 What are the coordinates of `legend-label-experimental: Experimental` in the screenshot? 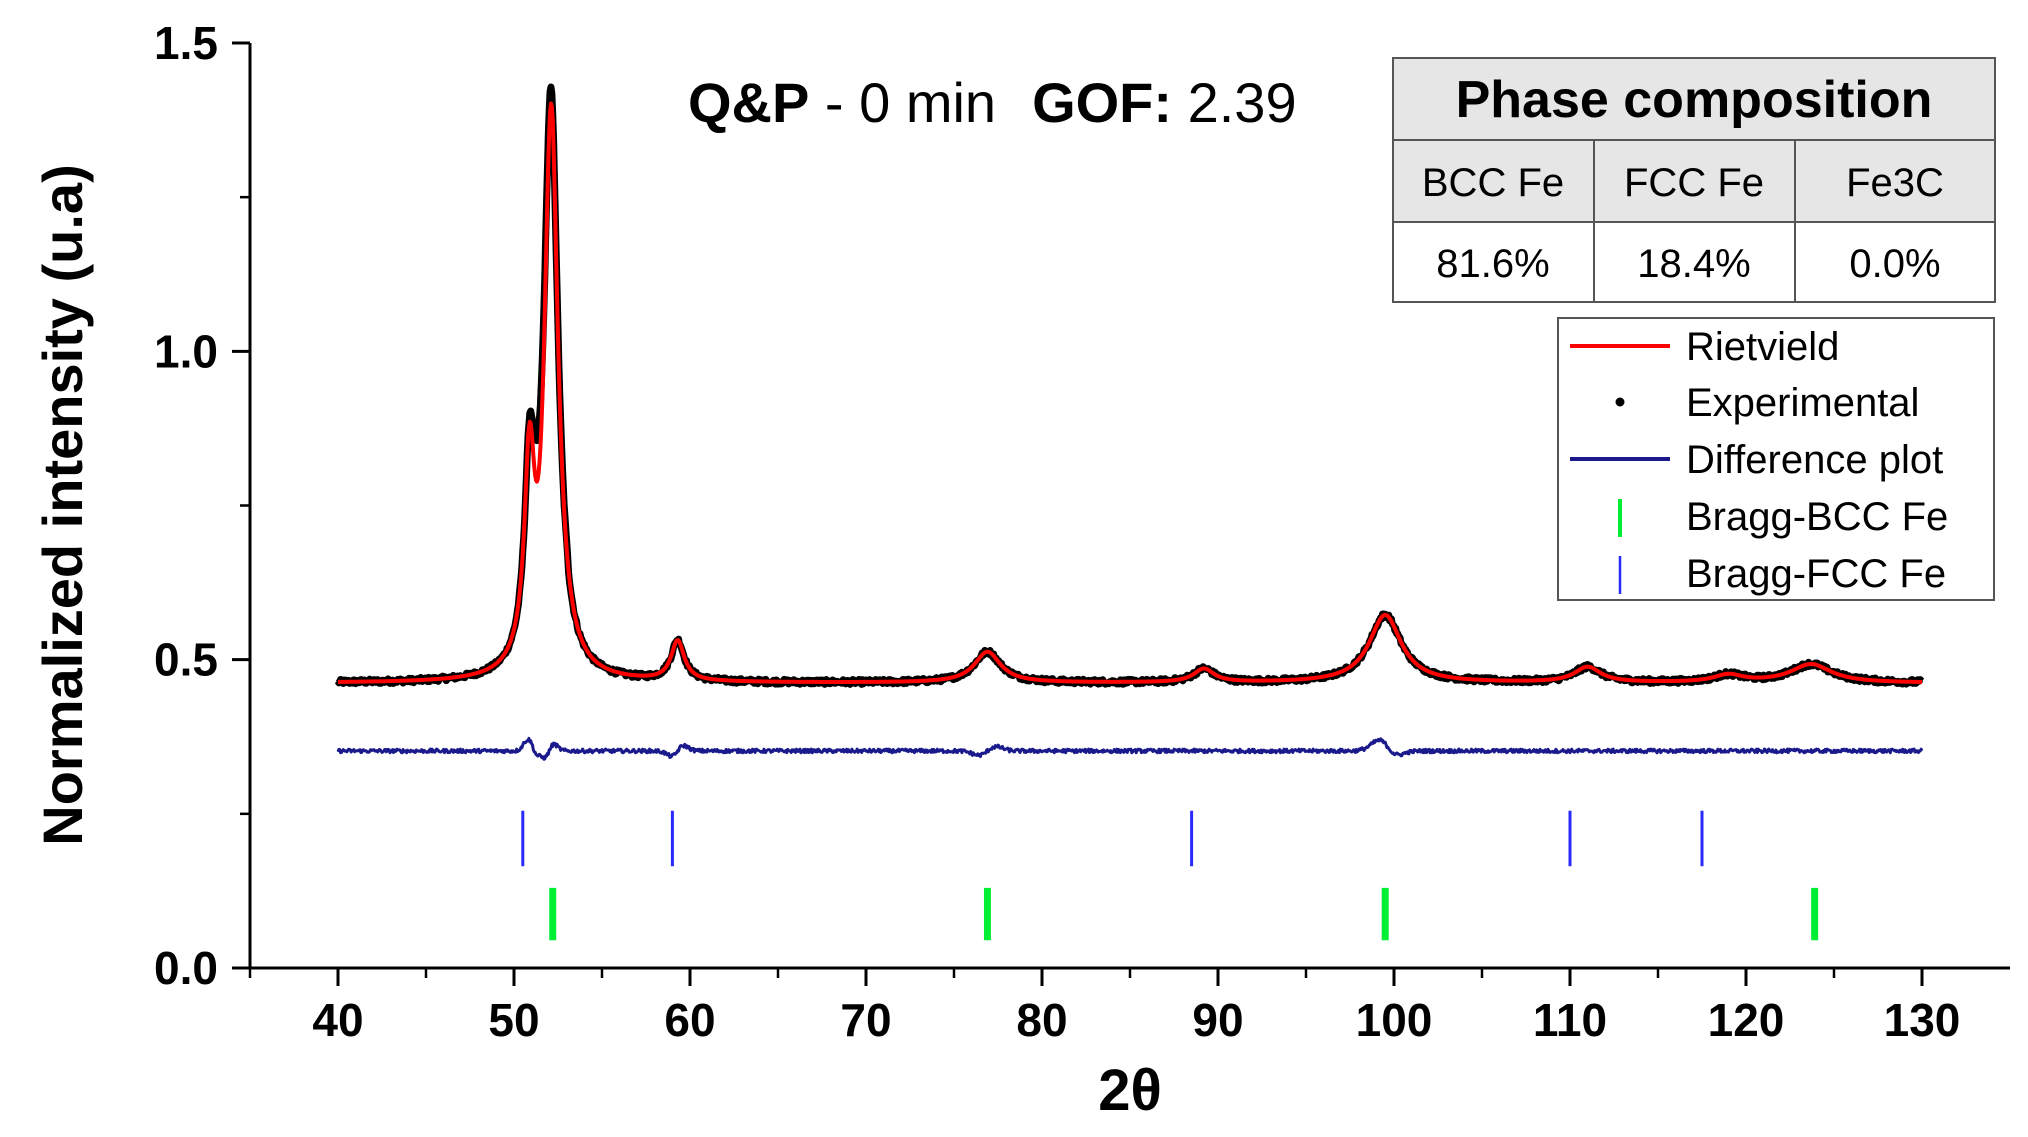 It's located at (1802, 403).